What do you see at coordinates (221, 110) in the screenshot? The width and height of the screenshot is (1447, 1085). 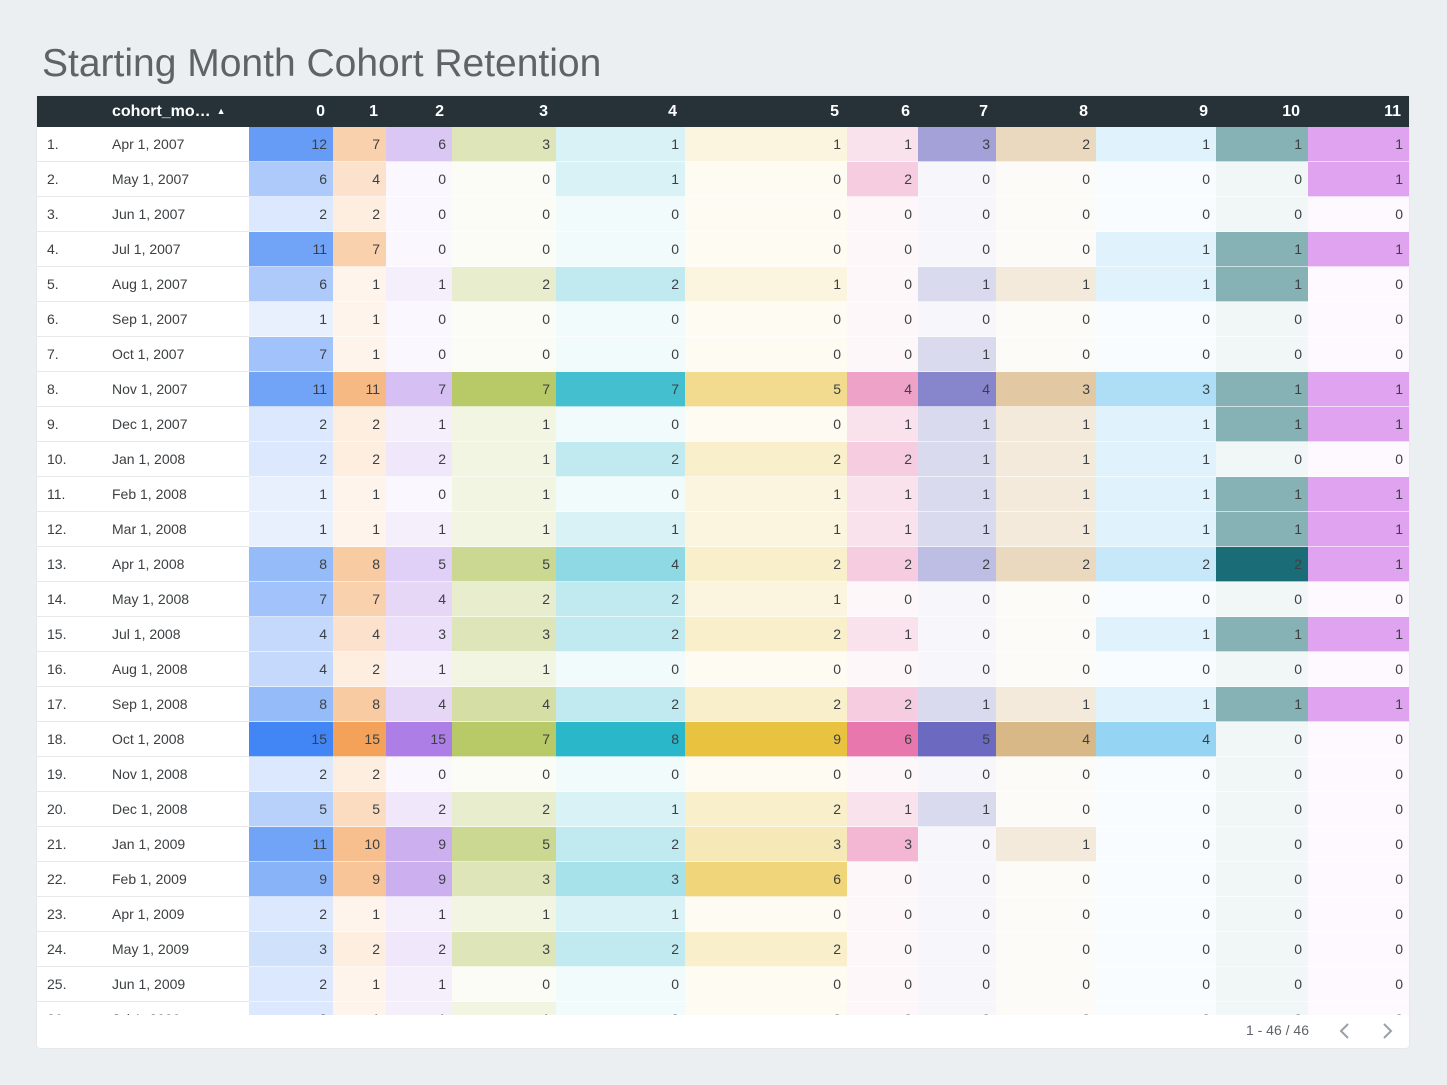 I see `sort-ascending-icon: ▲` at bounding box center [221, 110].